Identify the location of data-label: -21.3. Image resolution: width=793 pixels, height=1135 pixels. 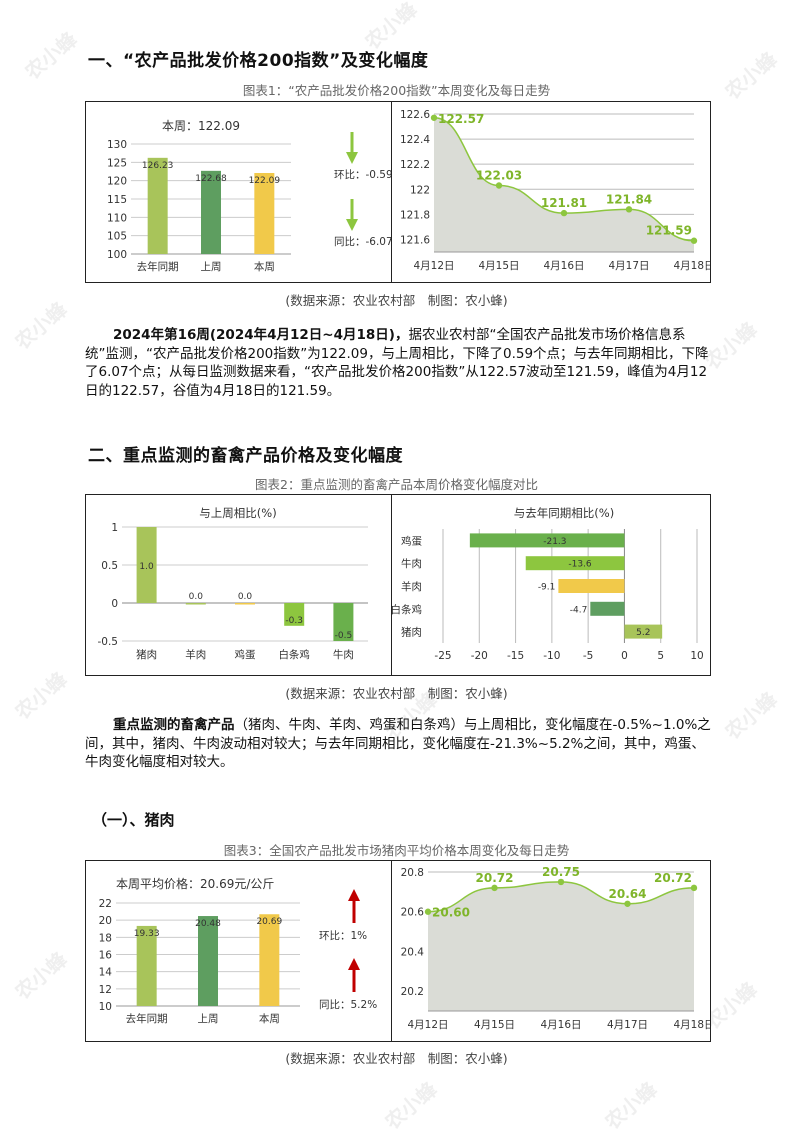
(554, 542).